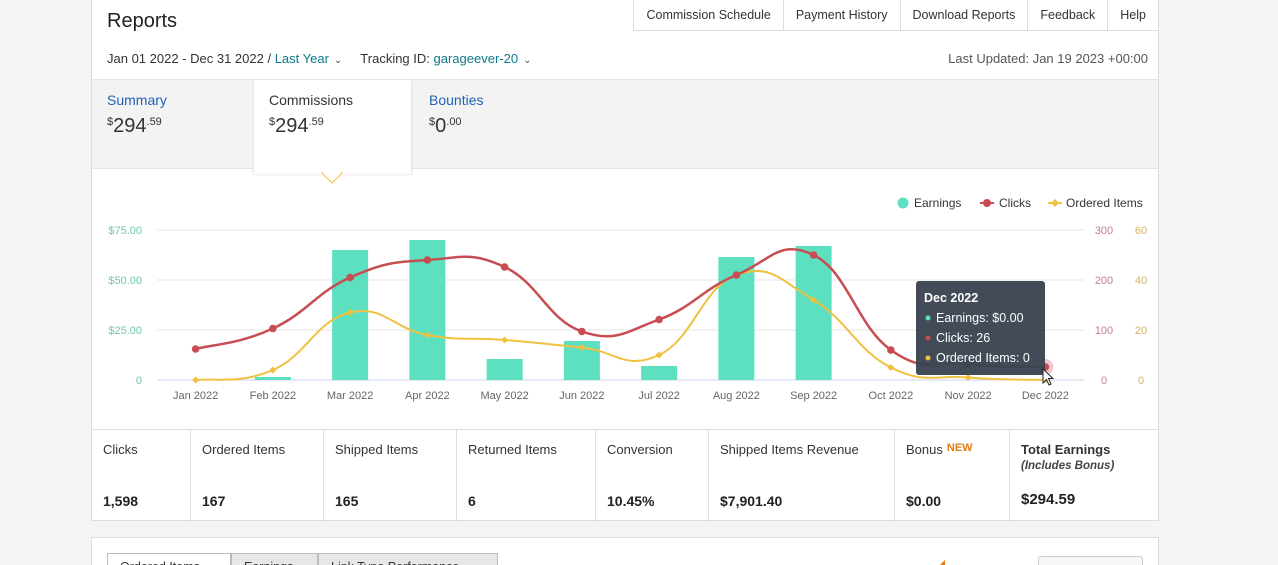 This screenshot has height=565, width=1278. I want to click on stat-shipped-items-revenue: Shipped Items Revenue $7,901.40, so click(802, 476).